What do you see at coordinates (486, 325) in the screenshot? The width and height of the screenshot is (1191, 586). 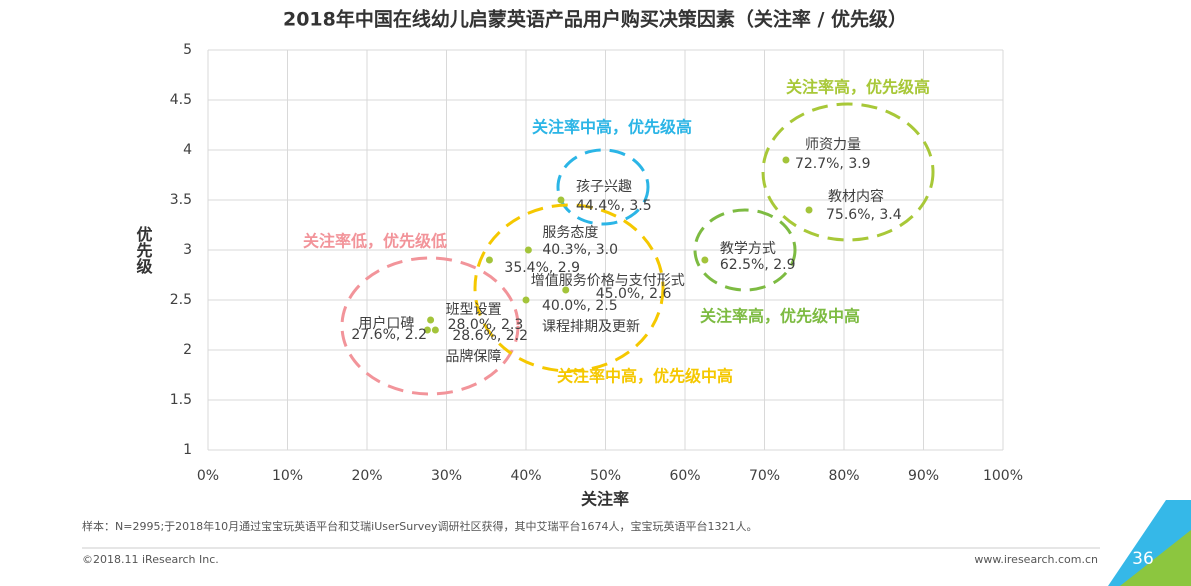 I see `data-label: 28.0%, 2.3` at bounding box center [486, 325].